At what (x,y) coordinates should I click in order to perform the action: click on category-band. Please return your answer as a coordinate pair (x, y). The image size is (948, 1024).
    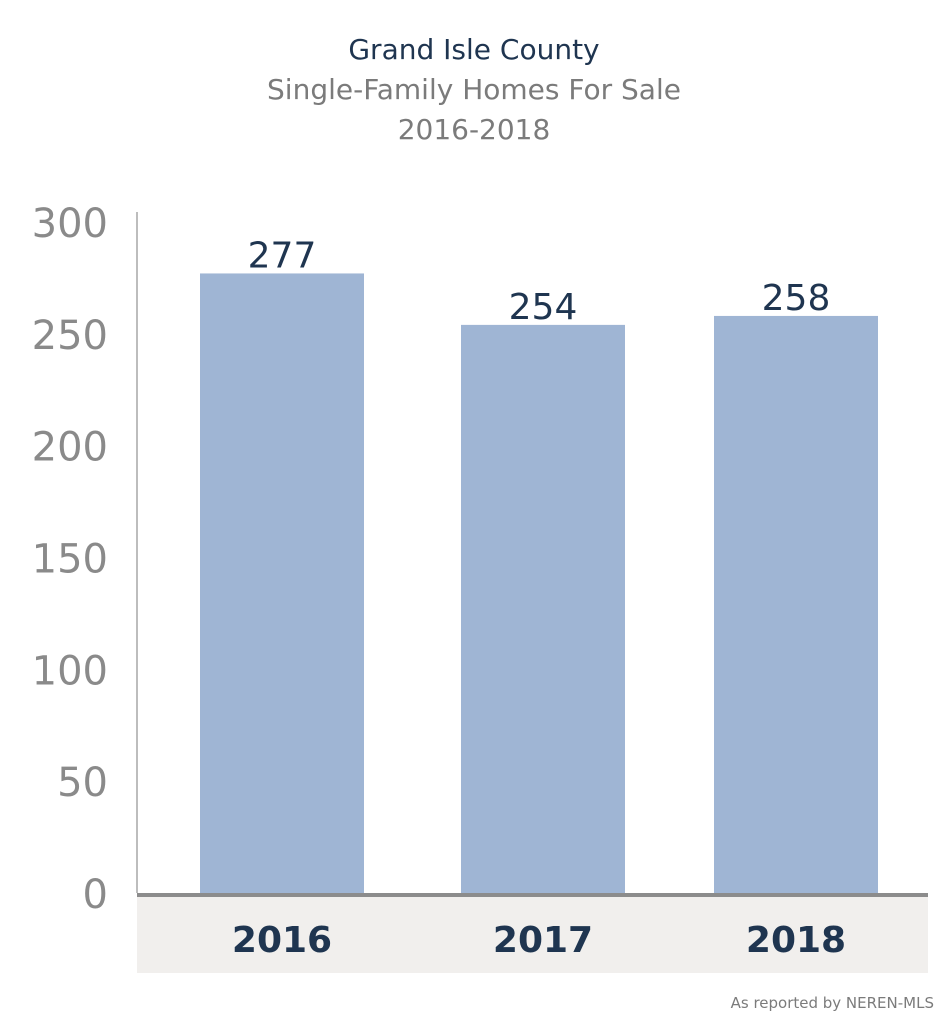
    Looking at the image, I should click on (532, 935).